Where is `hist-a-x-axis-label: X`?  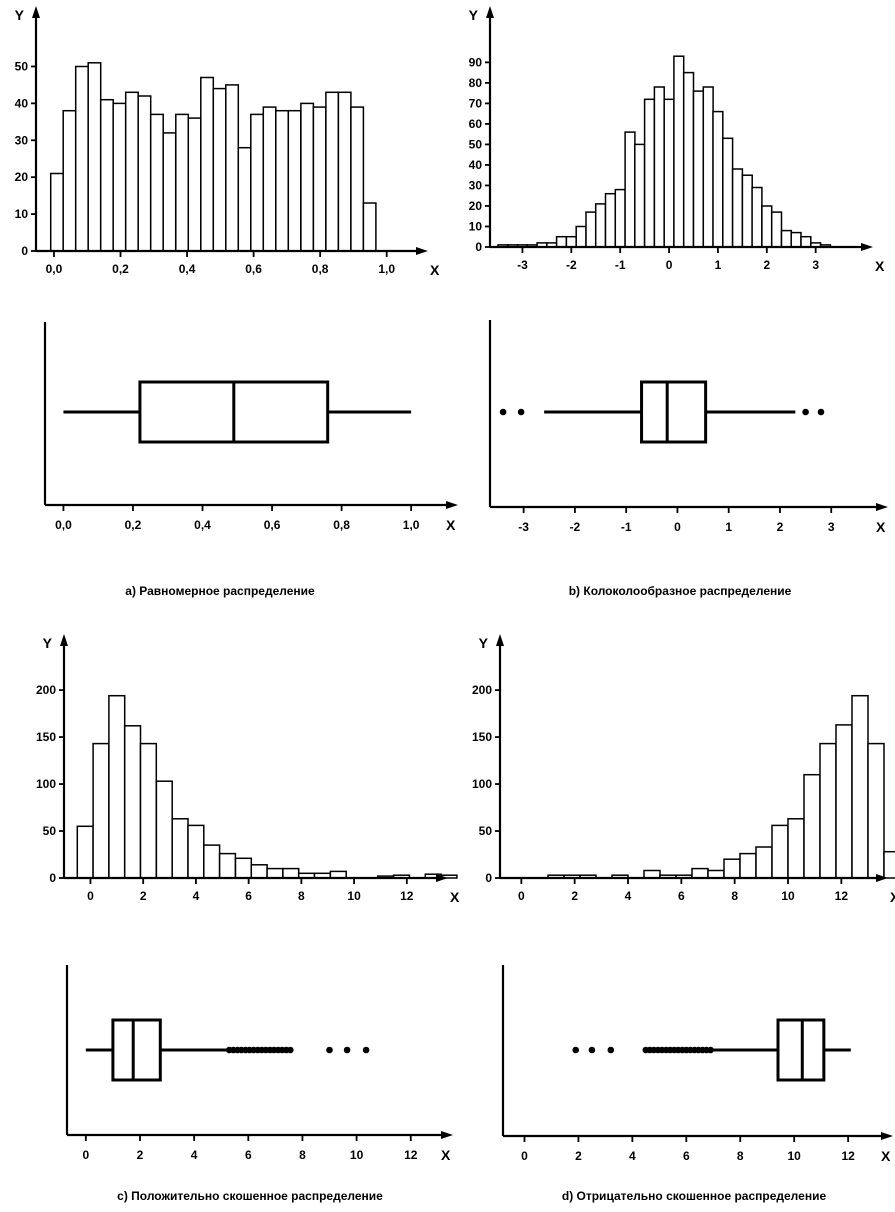 hist-a-x-axis-label: X is located at coordinates (435, 270).